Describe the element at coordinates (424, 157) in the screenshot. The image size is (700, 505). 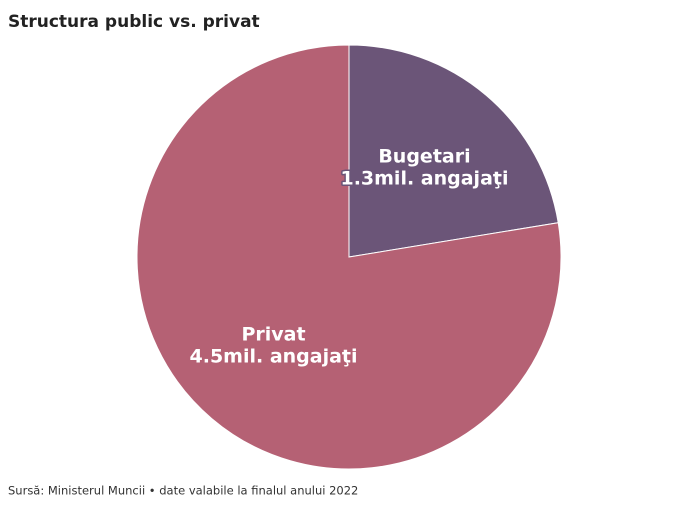
I see `slice-category-label: Bugetari` at that location.